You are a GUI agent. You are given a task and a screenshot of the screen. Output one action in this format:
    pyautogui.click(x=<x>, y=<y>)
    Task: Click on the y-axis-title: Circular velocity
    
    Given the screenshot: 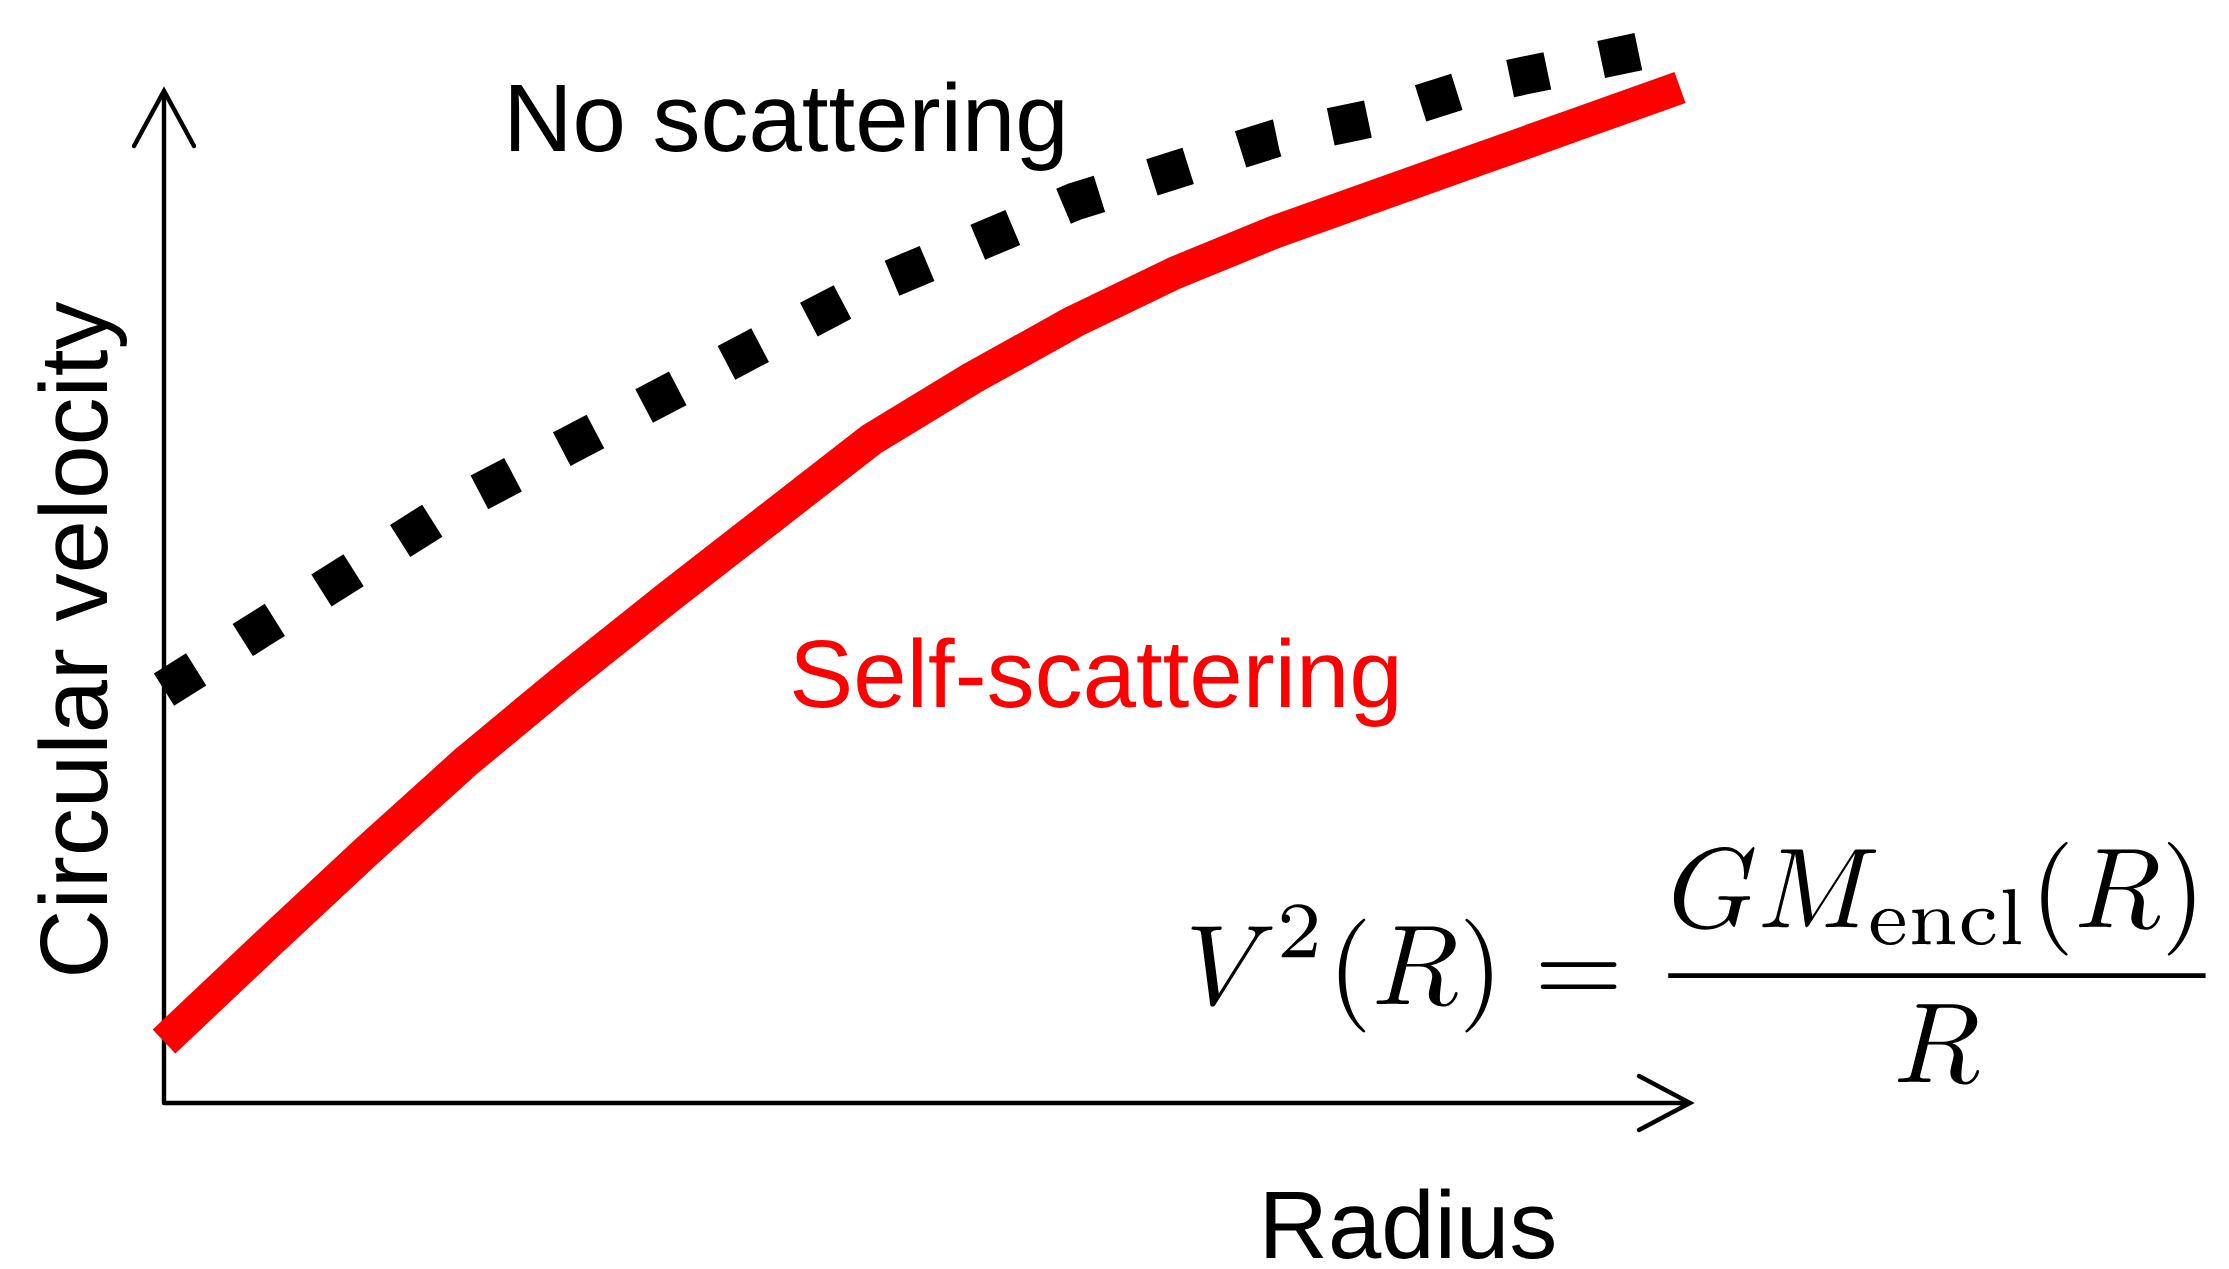 What is the action you would take?
    pyautogui.click(x=82, y=637)
    